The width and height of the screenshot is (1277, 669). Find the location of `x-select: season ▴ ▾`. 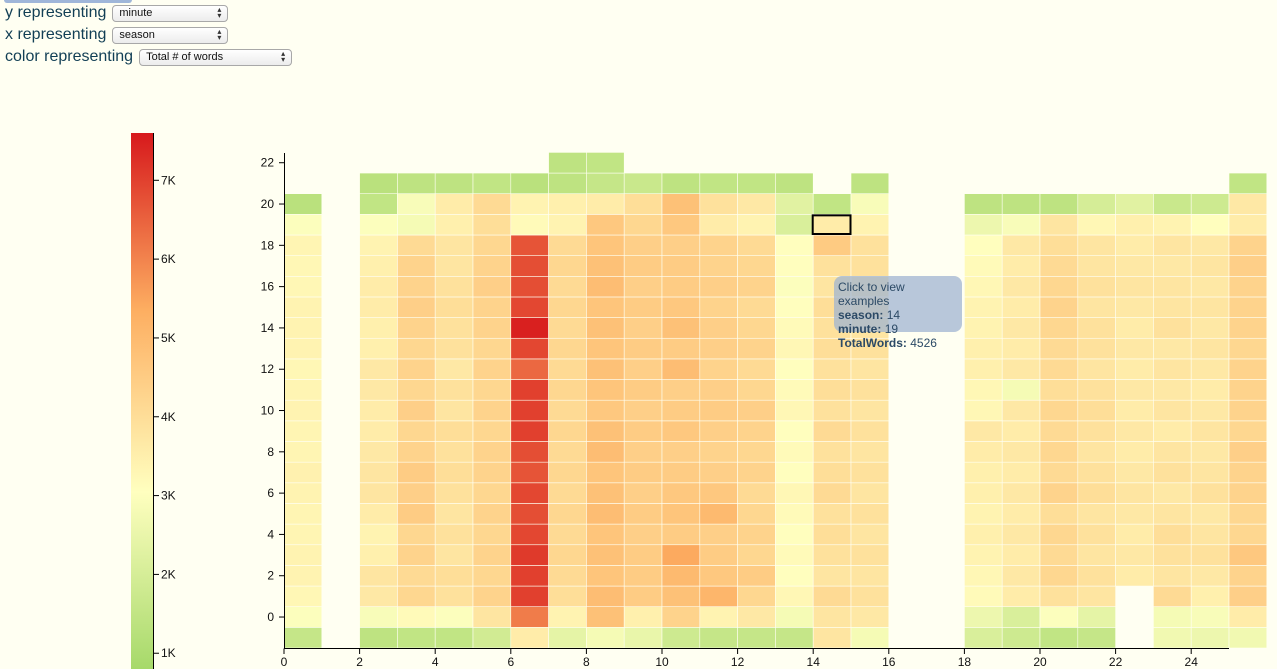

x-select: season ▴ ▾ is located at coordinates (170, 35).